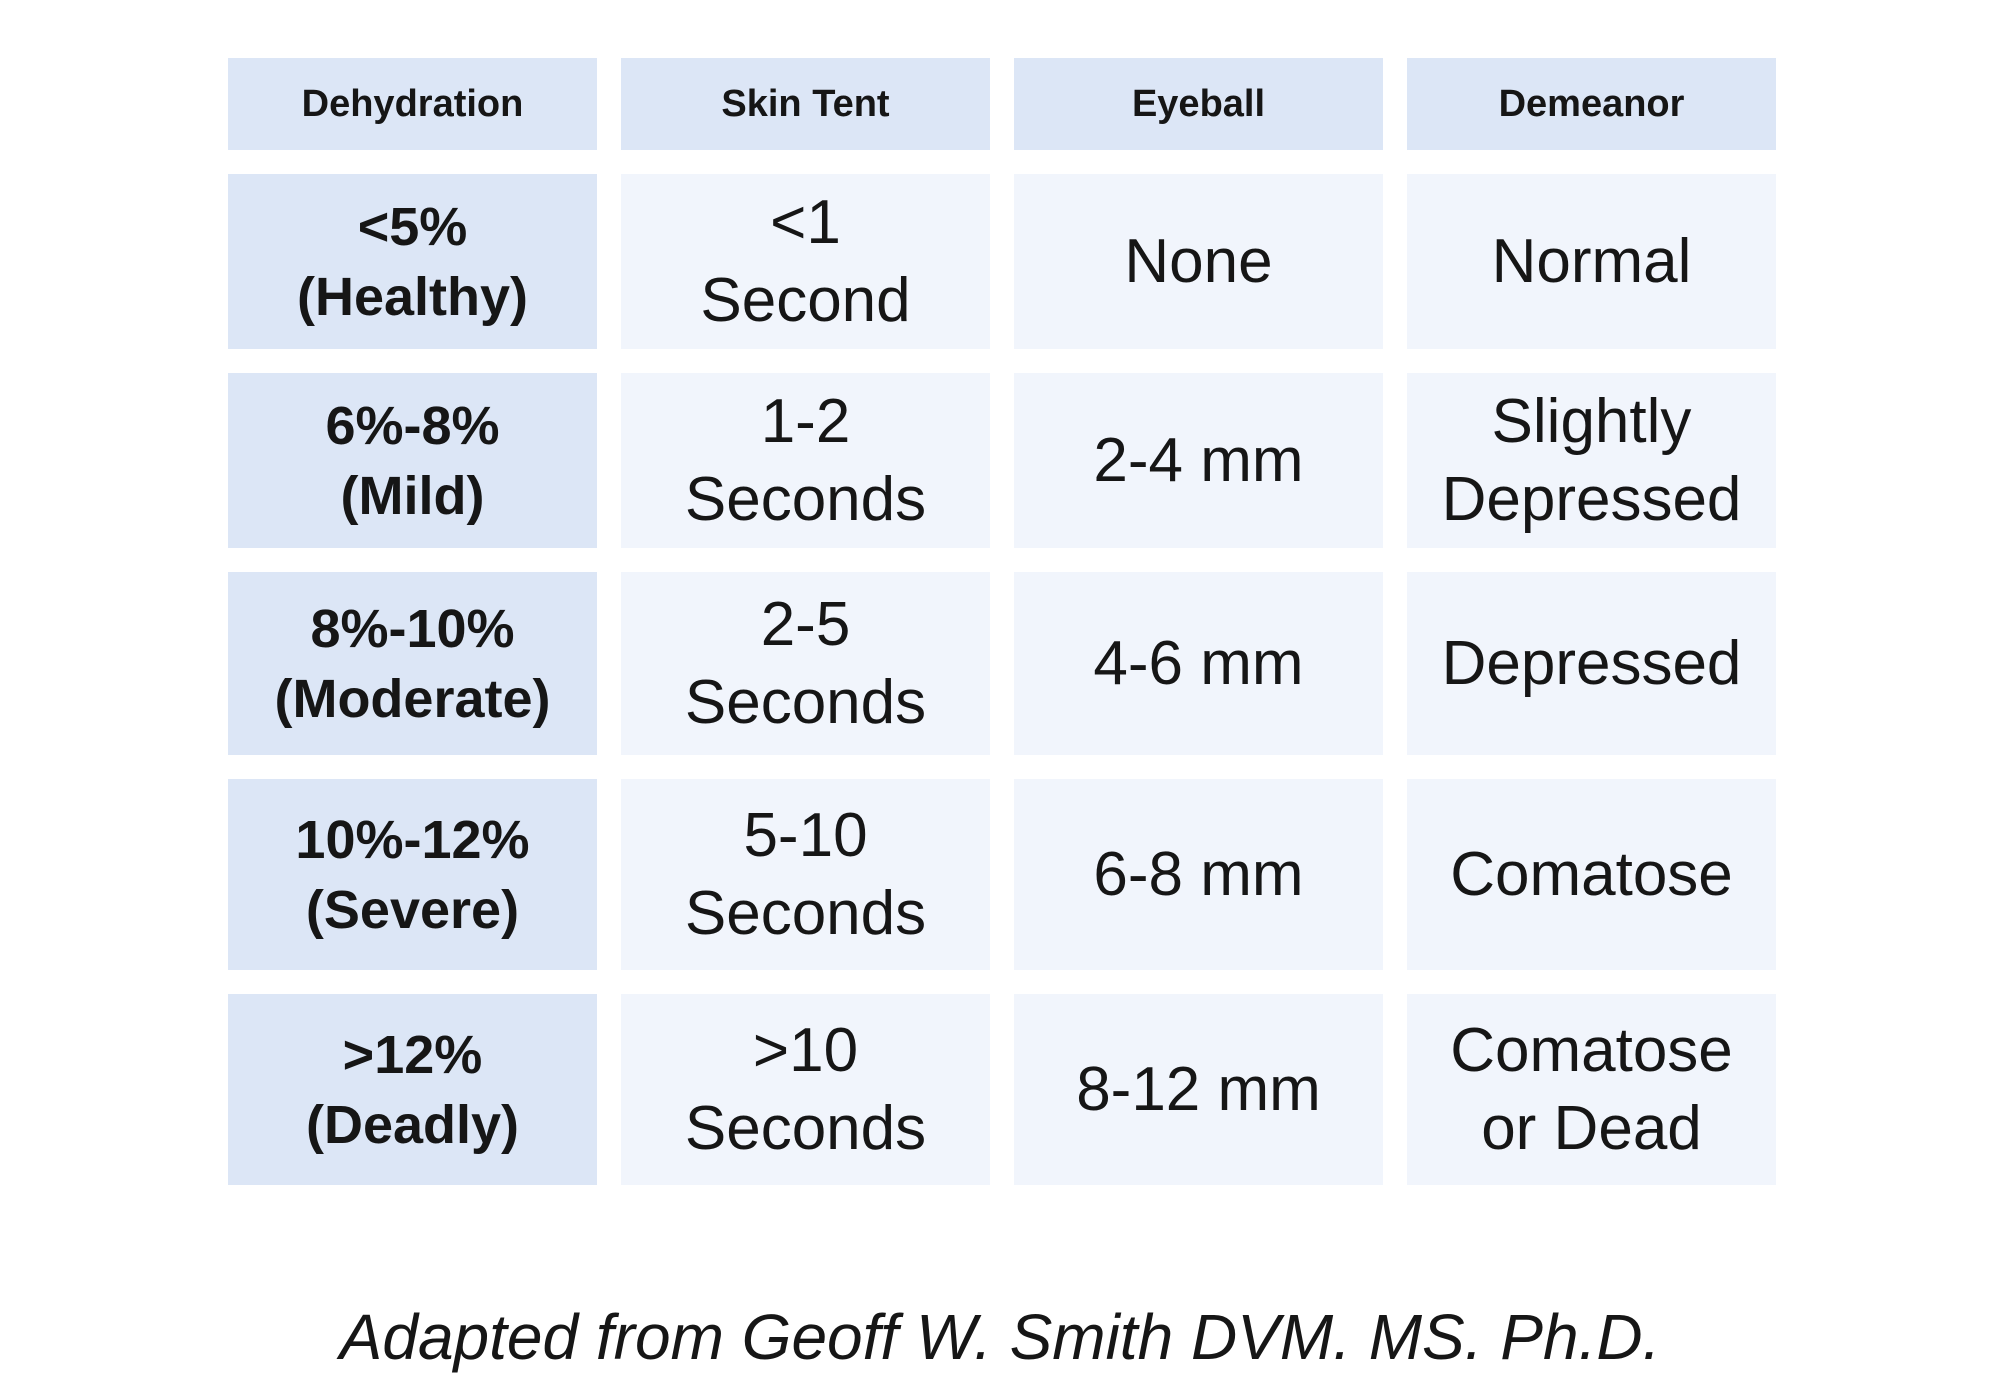 This screenshot has height=1400, width=2000. Describe the element at coordinates (1591, 663) in the screenshot. I see `row-3-demeanor: Depressed` at that location.